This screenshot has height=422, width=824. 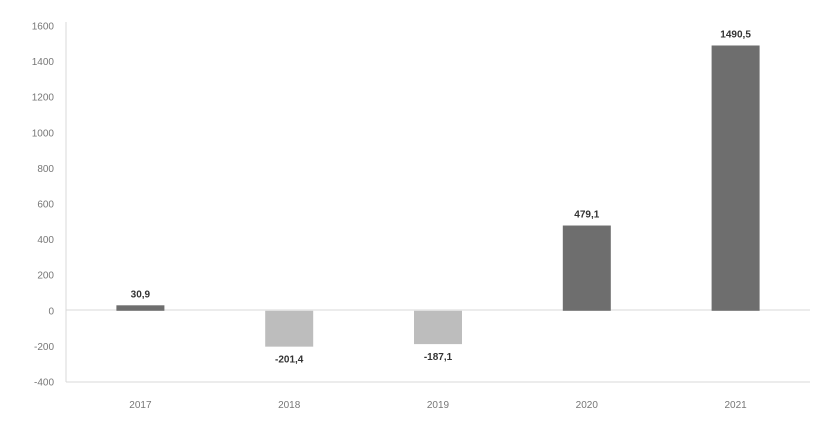 What do you see at coordinates (44, 347) in the screenshot?
I see `y-tick-label: -200` at bounding box center [44, 347].